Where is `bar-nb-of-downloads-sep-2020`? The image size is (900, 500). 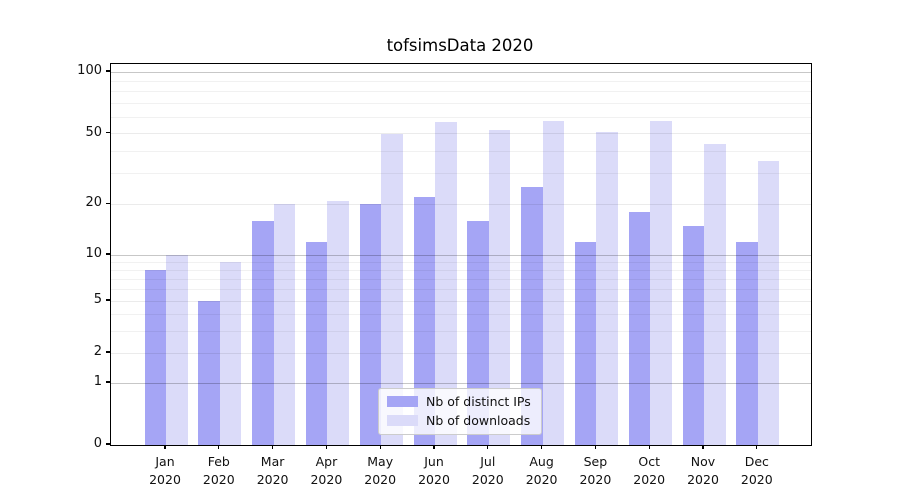
bar-nb-of-downloads-sep-2020 is located at coordinates (607, 288).